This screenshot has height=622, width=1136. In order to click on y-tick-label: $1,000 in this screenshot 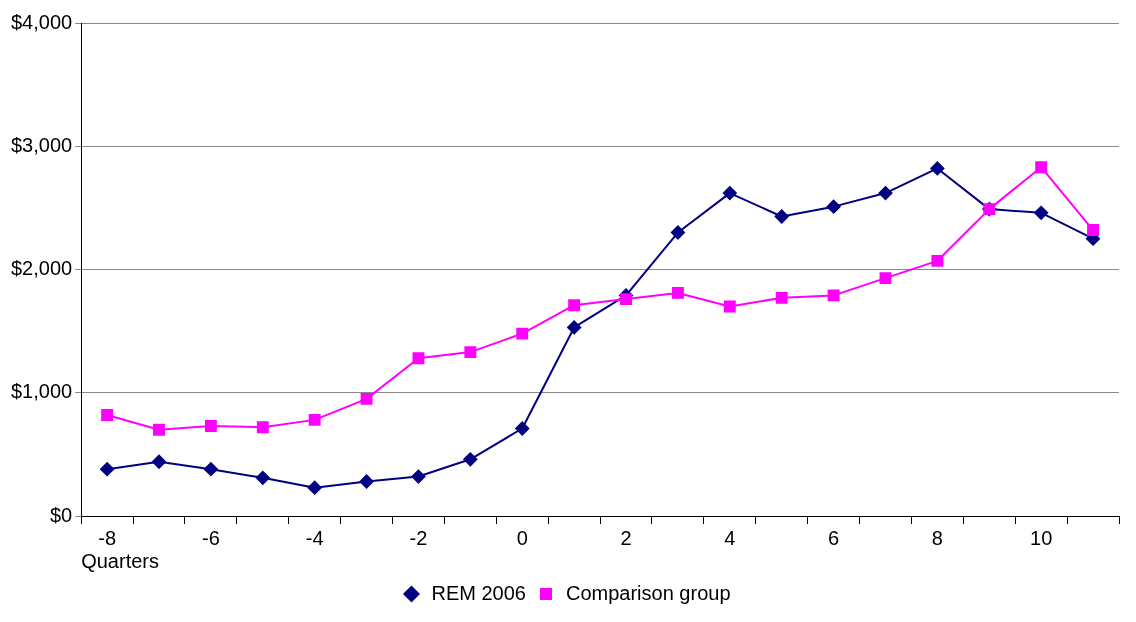, I will do `click(42, 391)`.